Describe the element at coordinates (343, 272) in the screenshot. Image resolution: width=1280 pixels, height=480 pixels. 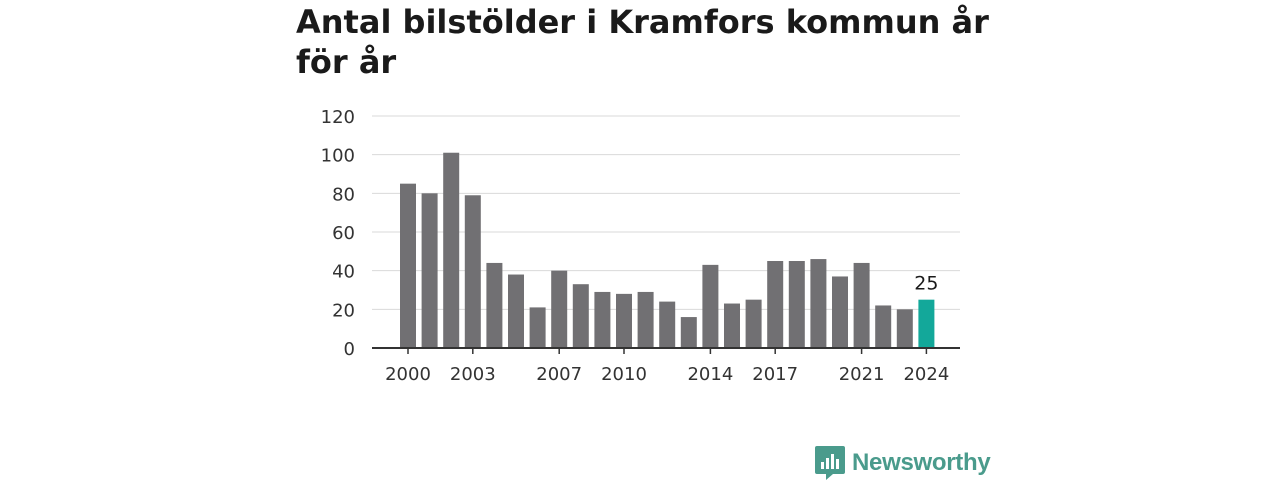
I see `y-tick-label: 40` at that location.